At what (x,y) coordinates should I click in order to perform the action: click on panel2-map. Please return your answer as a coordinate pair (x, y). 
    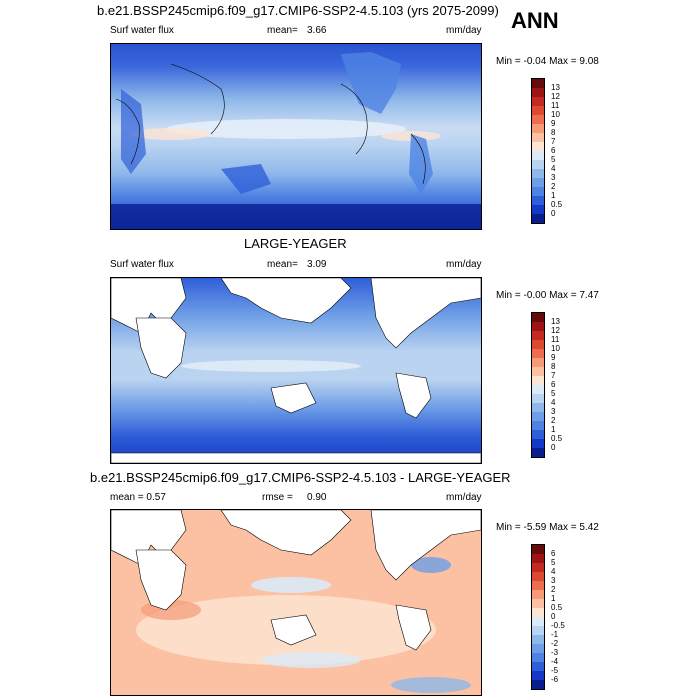
    Looking at the image, I should click on (296, 370).